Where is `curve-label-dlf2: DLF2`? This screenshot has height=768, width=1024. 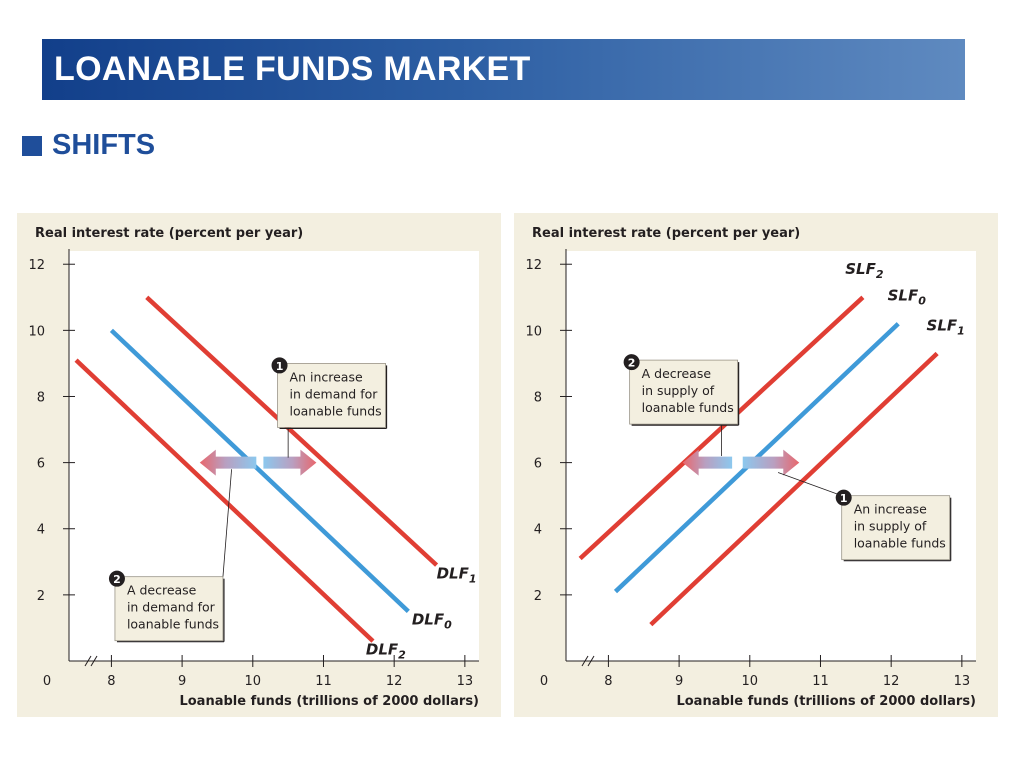
curve-label-dlf2: DLF2 is located at coordinates (386, 650).